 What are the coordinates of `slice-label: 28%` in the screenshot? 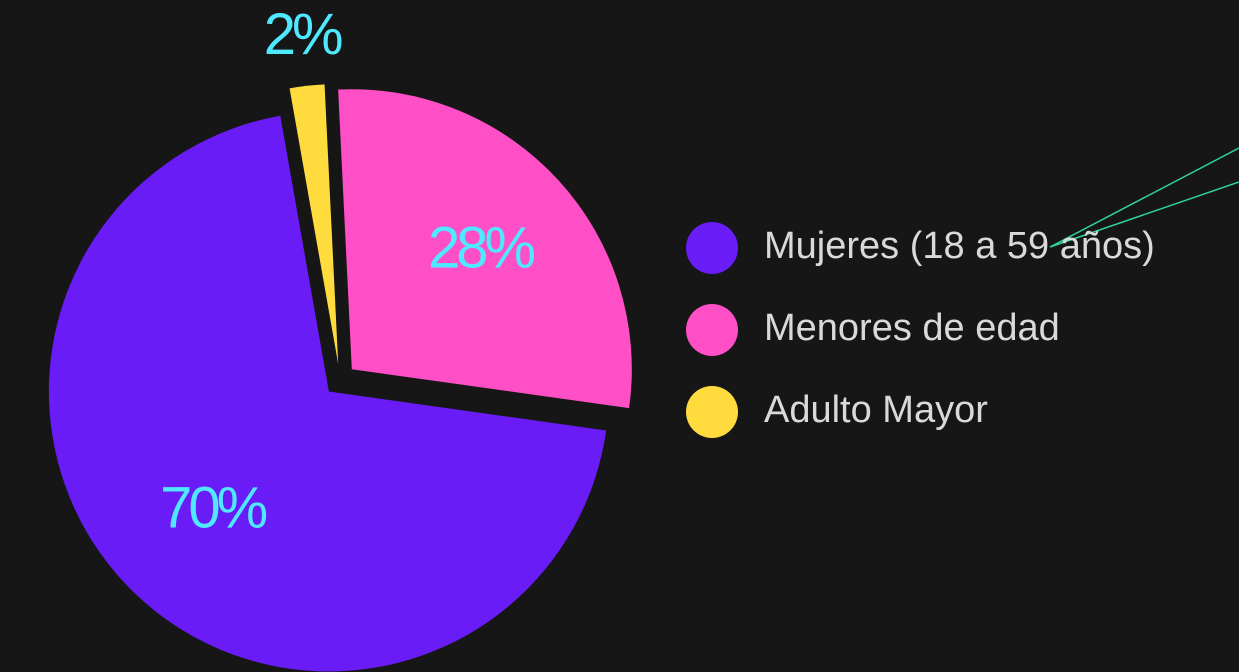 It's located at (481, 247).